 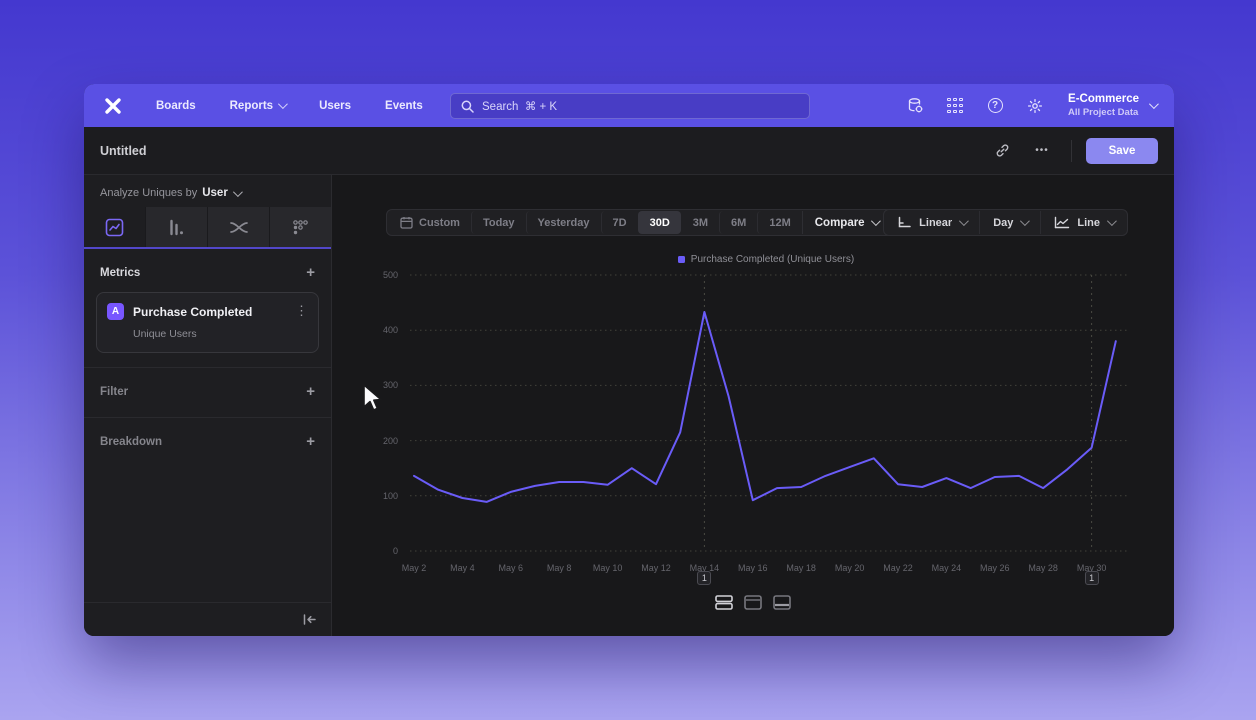 I want to click on y-tick-label: 100, so click(x=390, y=495).